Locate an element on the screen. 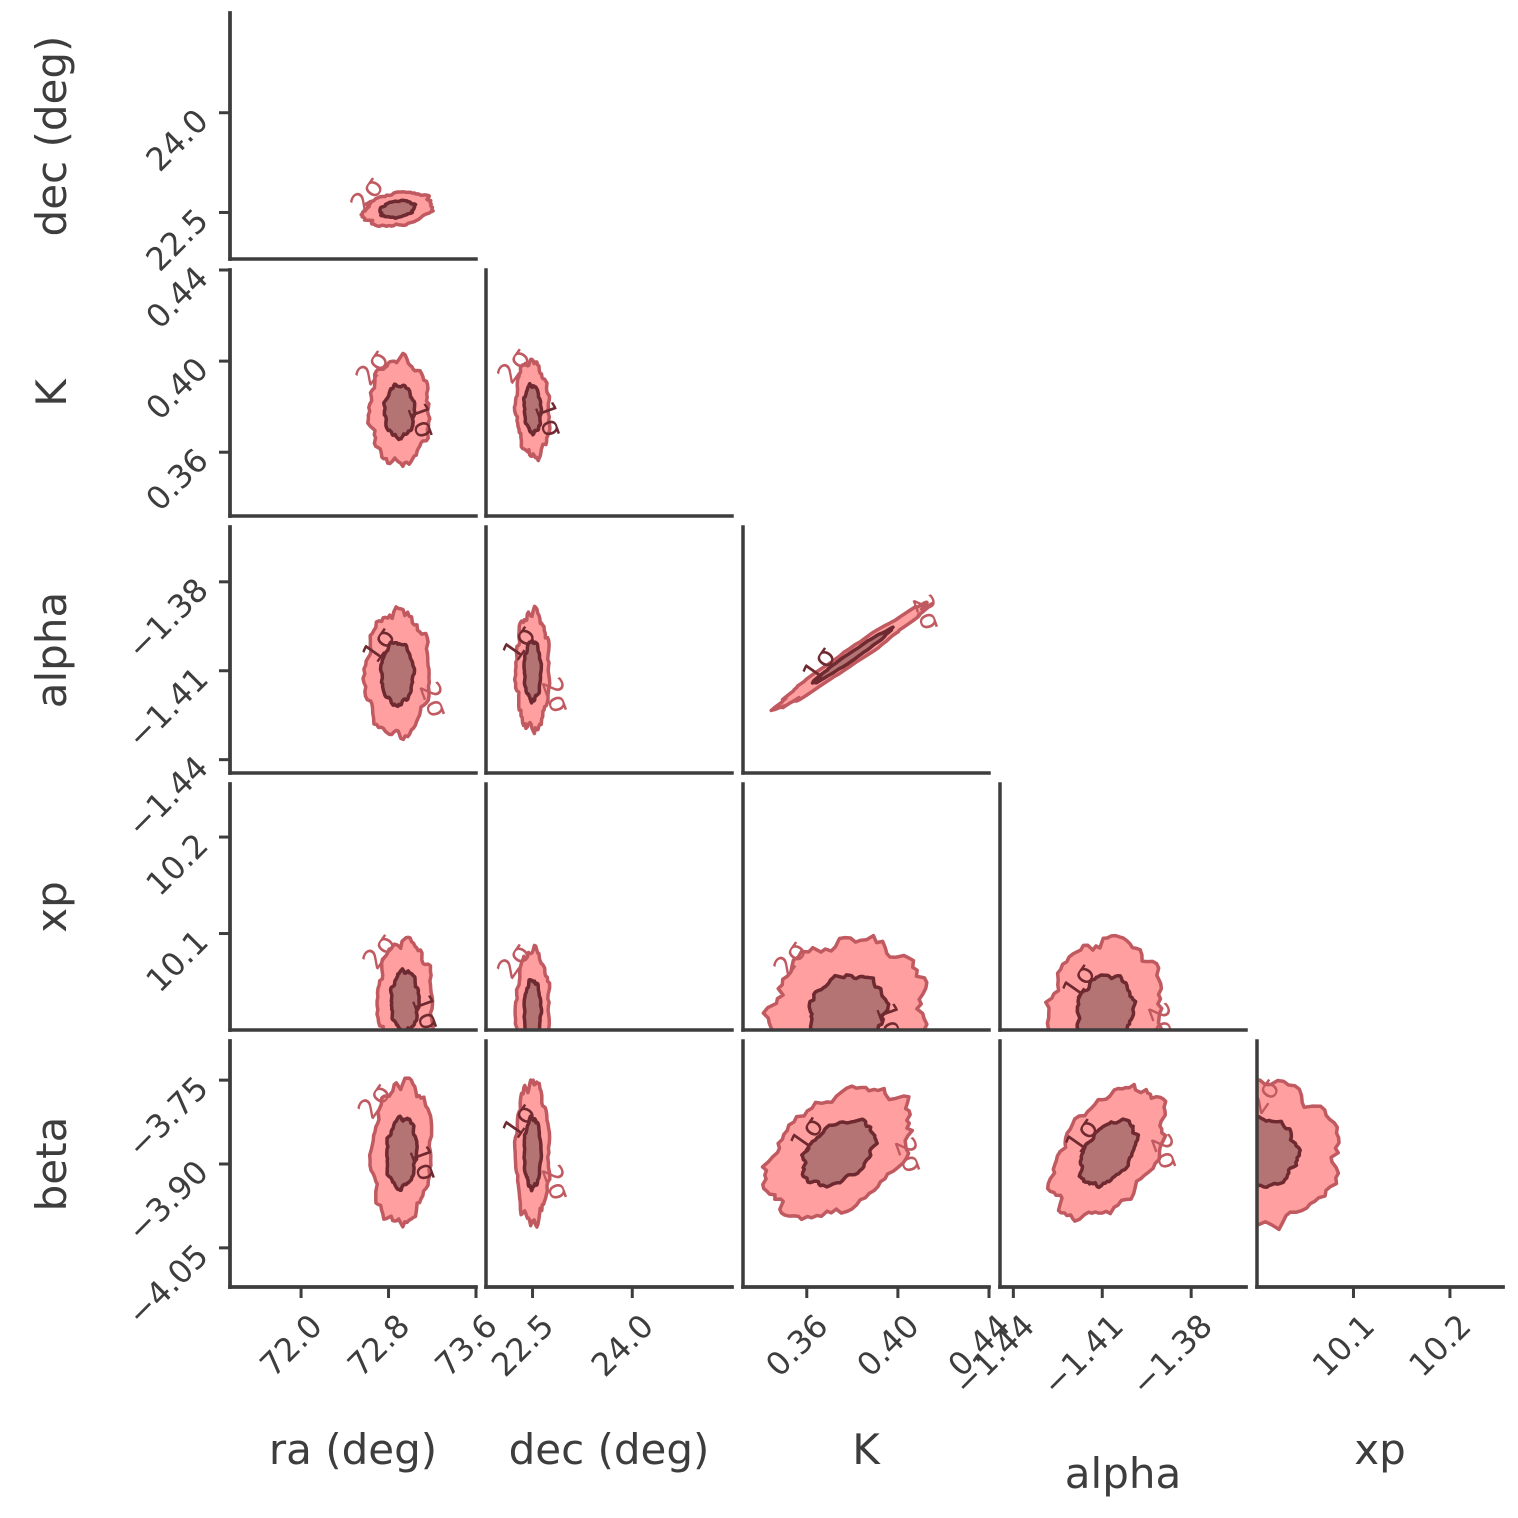 The image size is (1518, 1518). y-tick-label: 10.1 is located at coordinates (176, 960).